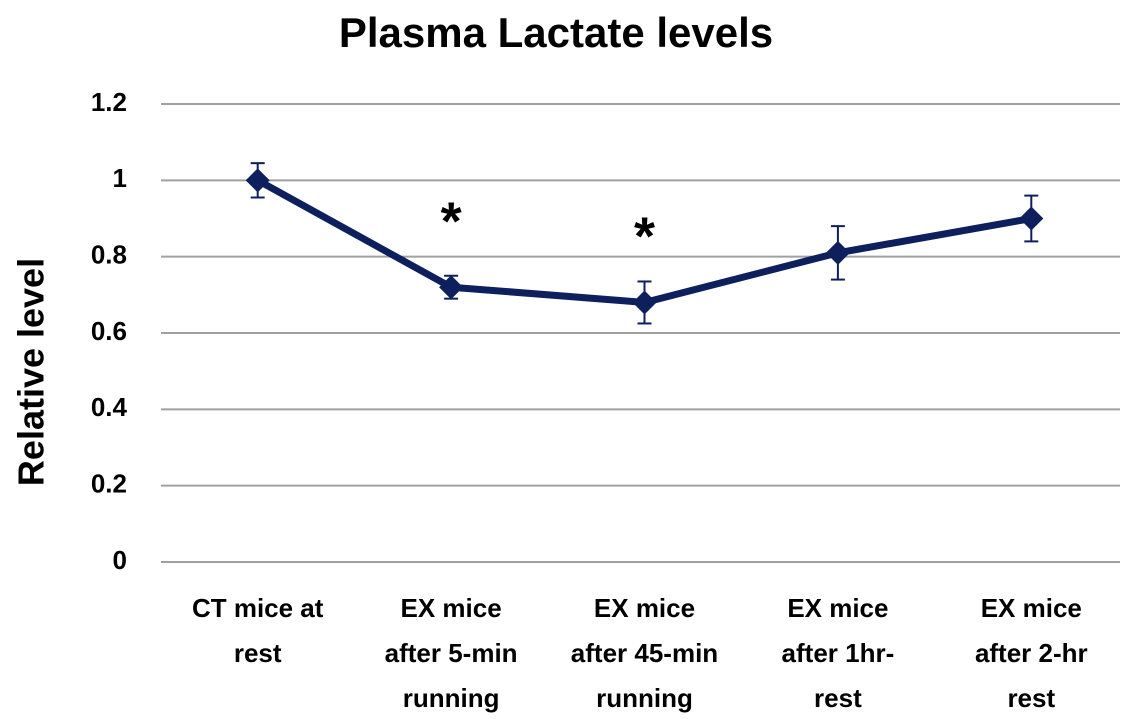  Describe the element at coordinates (451, 653) in the screenshot. I see `x-tick-label: after 5-min` at that location.